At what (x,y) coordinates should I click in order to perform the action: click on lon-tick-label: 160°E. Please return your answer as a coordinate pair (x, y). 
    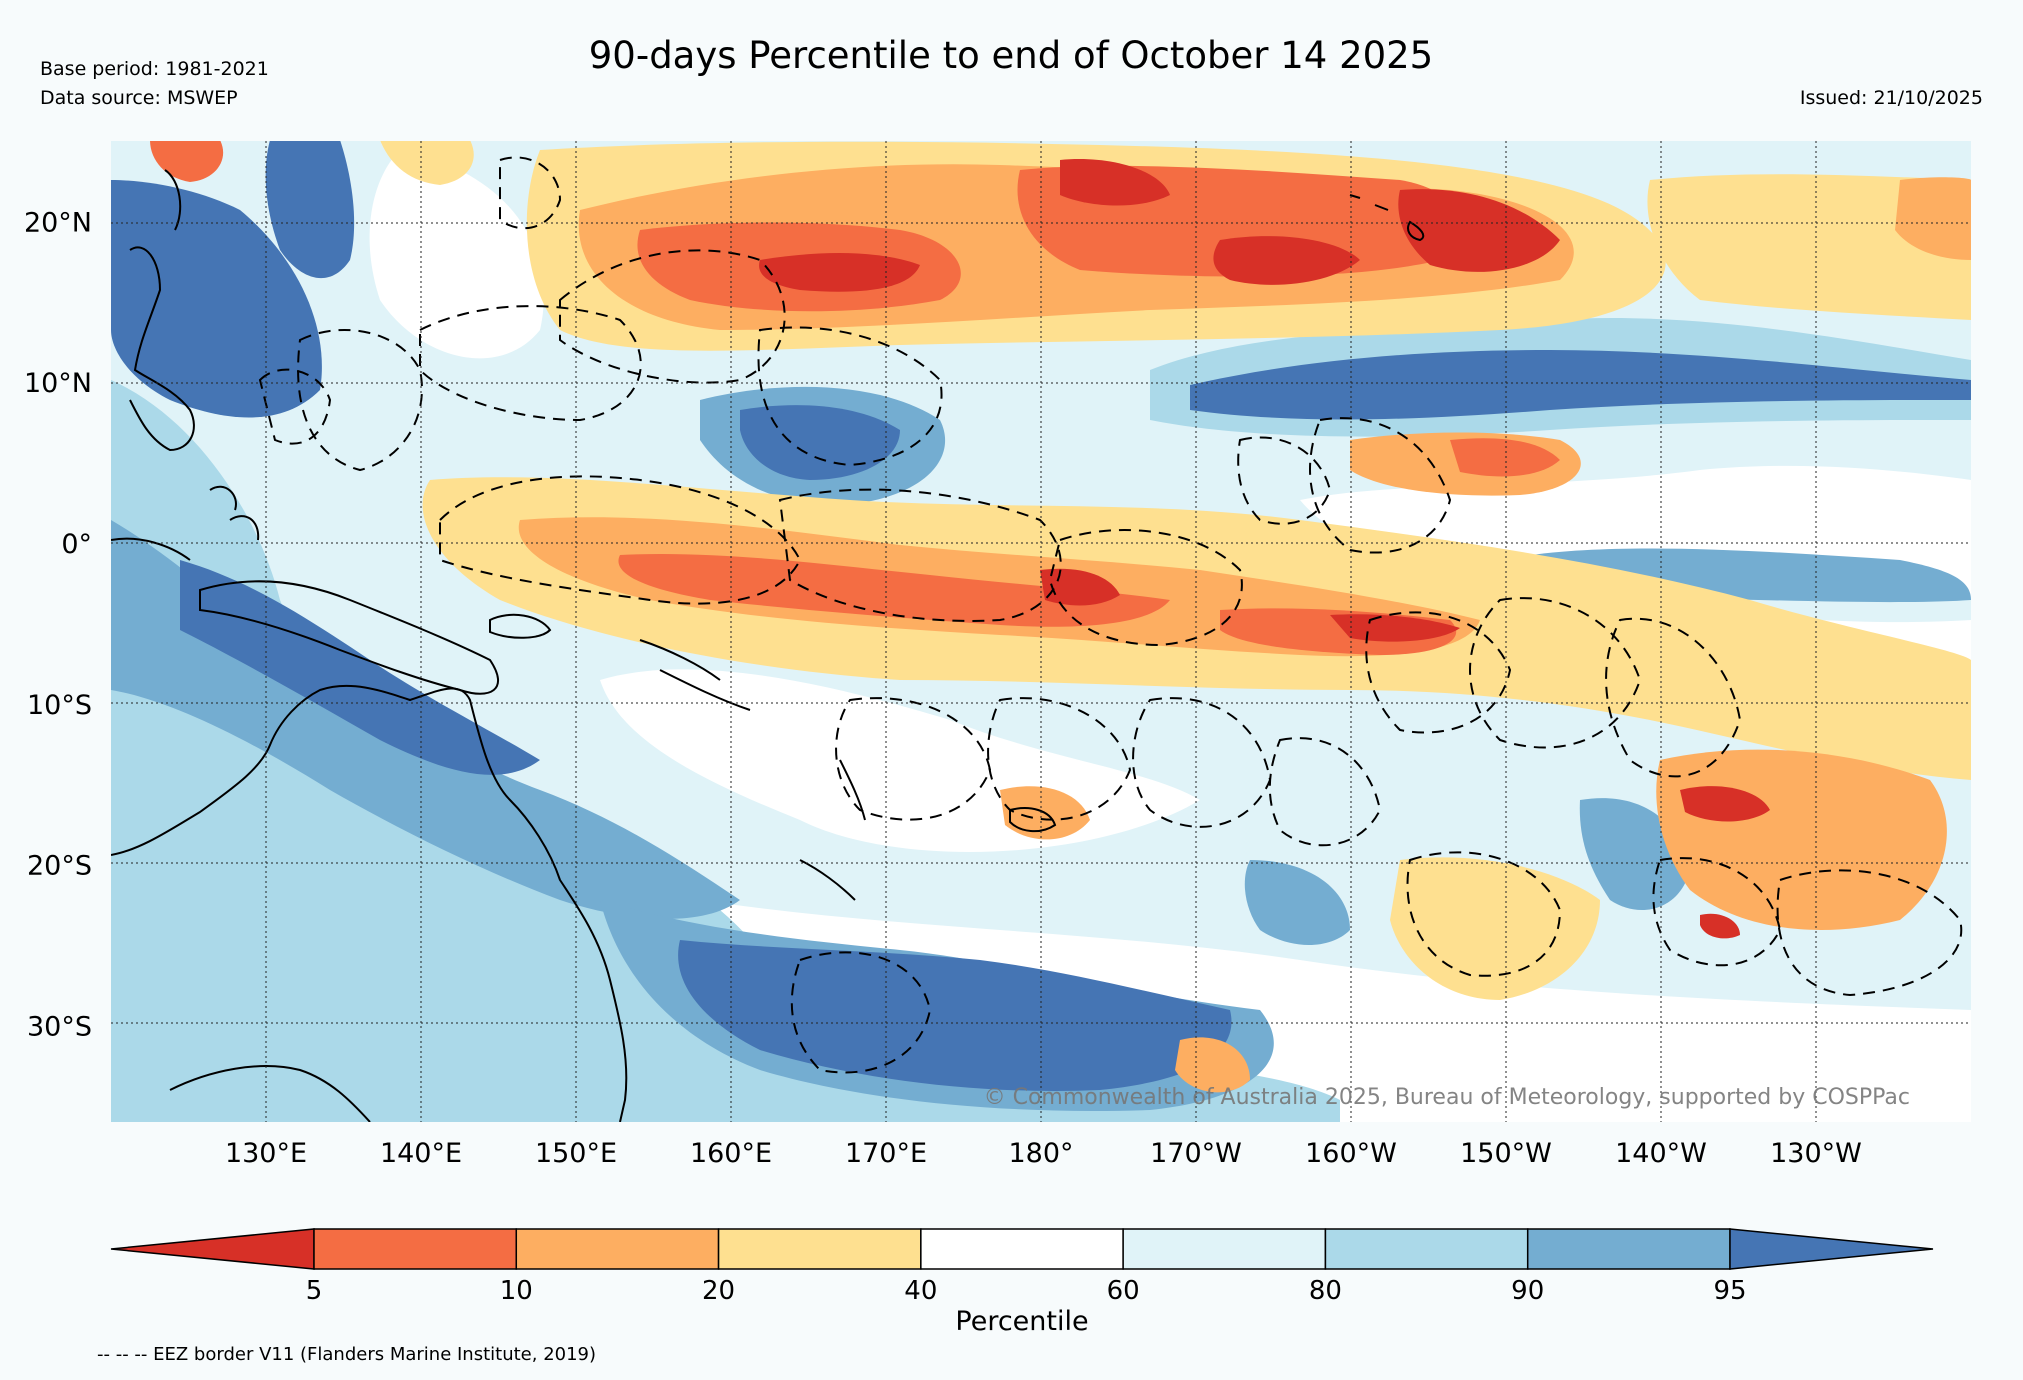
    Looking at the image, I should click on (731, 1153).